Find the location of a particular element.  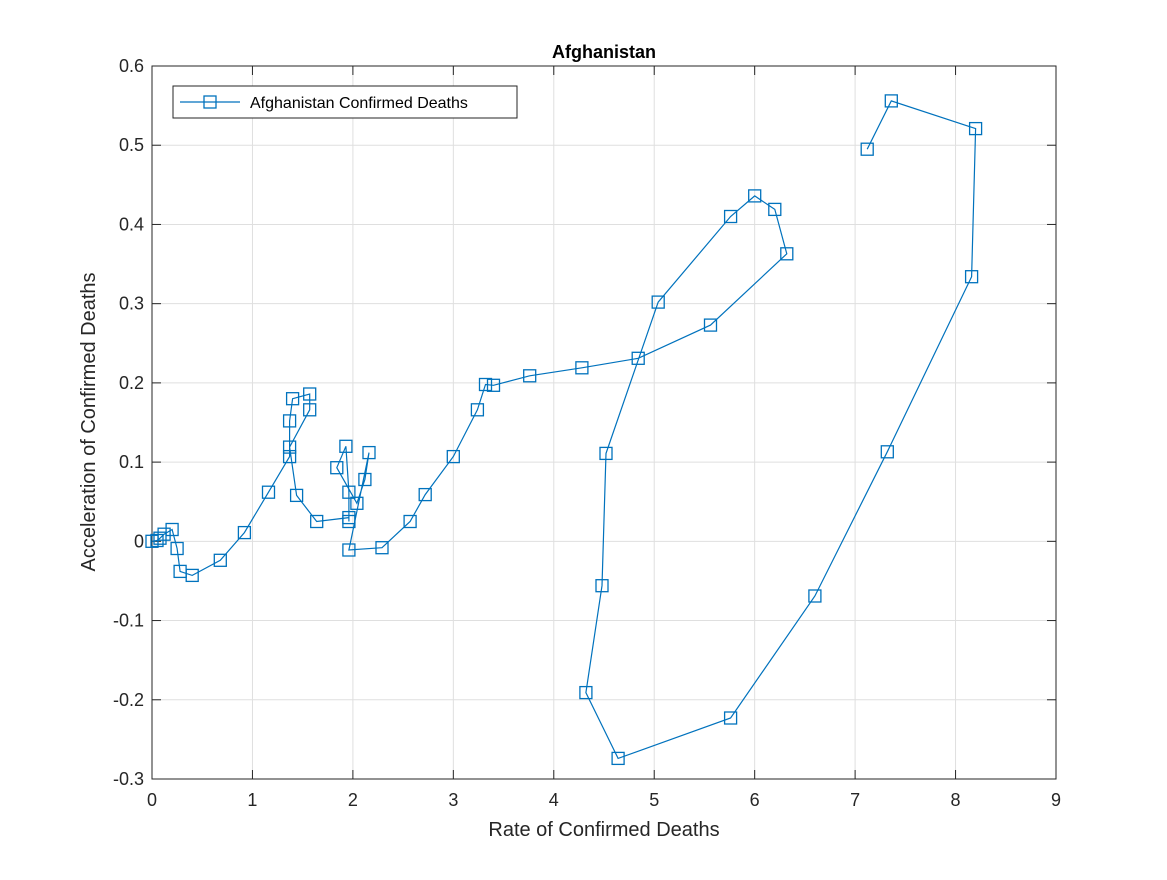

y-tick-label: 0.4 is located at coordinates (131, 224).